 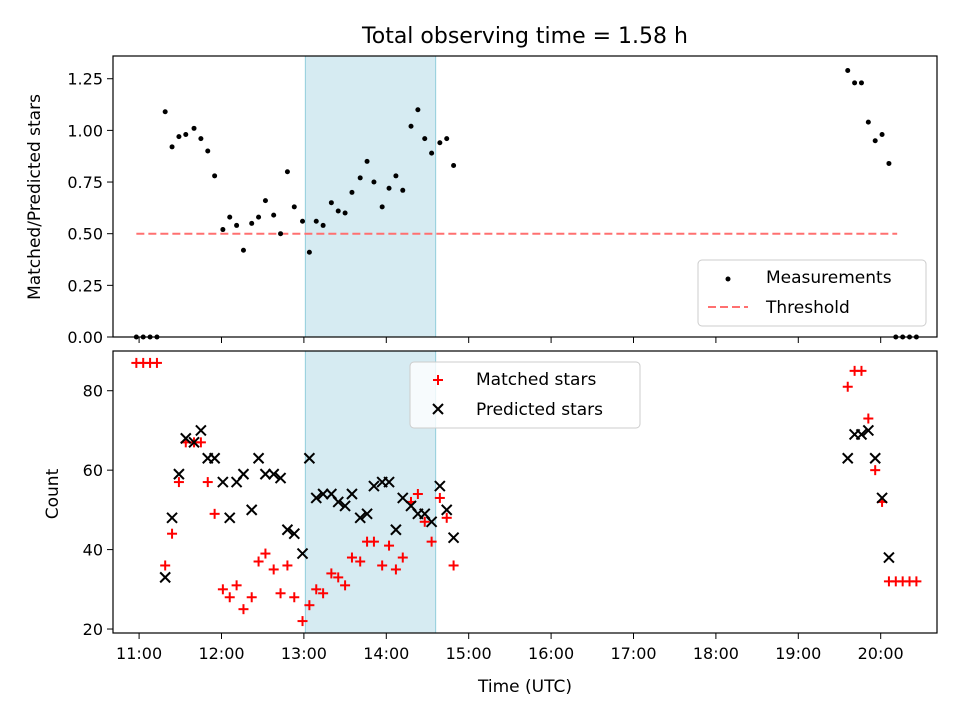 I want to click on legend-threshold-label: Threshold, so click(x=807, y=308).